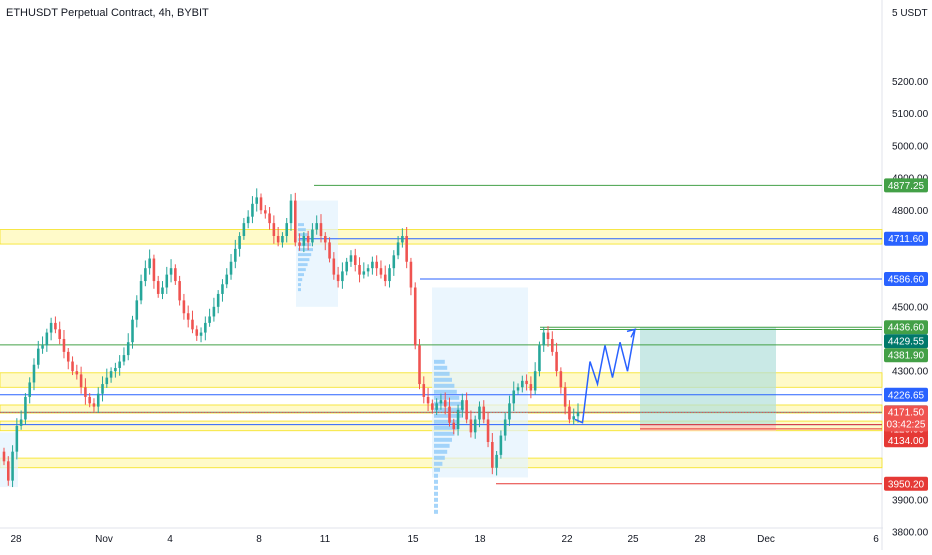 Image resolution: width=932 pixels, height=555 pixels. Describe the element at coordinates (766, 539) in the screenshot. I see `time-tick: Dec` at that location.